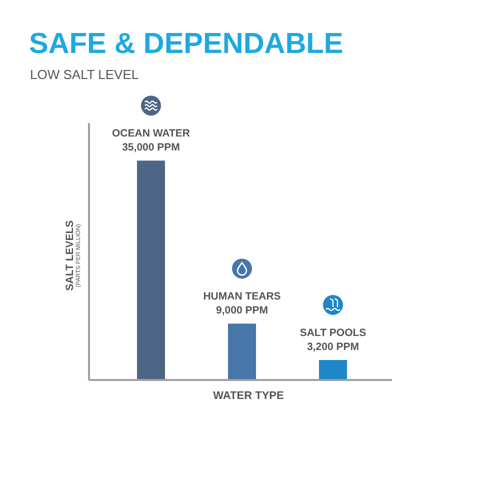  I want to click on data-label: 35,000 PPM, so click(151, 148).